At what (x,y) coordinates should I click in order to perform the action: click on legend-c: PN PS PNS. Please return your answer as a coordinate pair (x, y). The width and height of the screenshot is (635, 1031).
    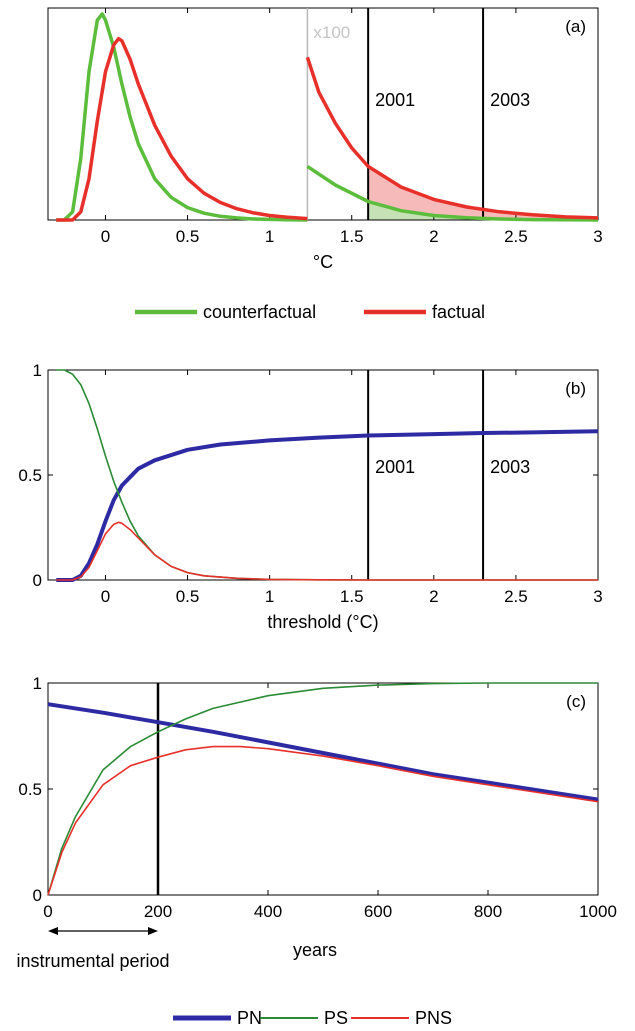
    Looking at the image, I should click on (312, 1018).